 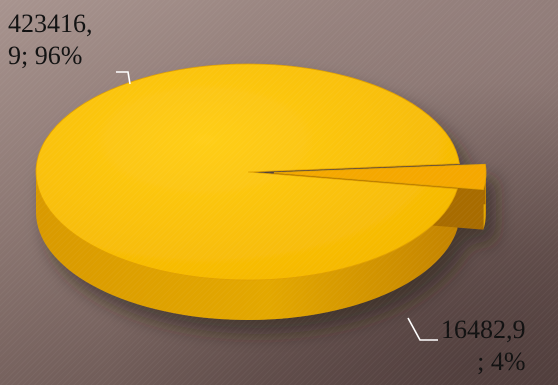 What do you see at coordinates (483, 346) in the screenshot?
I see `data-label-slice-small: 16482,9 ; 4%` at bounding box center [483, 346].